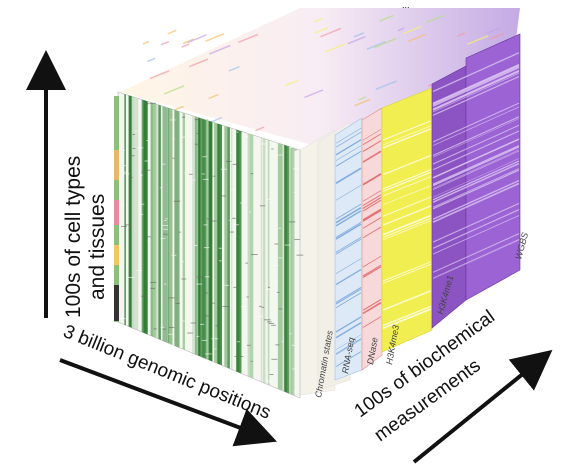  What do you see at coordinates (372, 351) in the screenshot?
I see `assay-label-dnase: DNase` at bounding box center [372, 351].